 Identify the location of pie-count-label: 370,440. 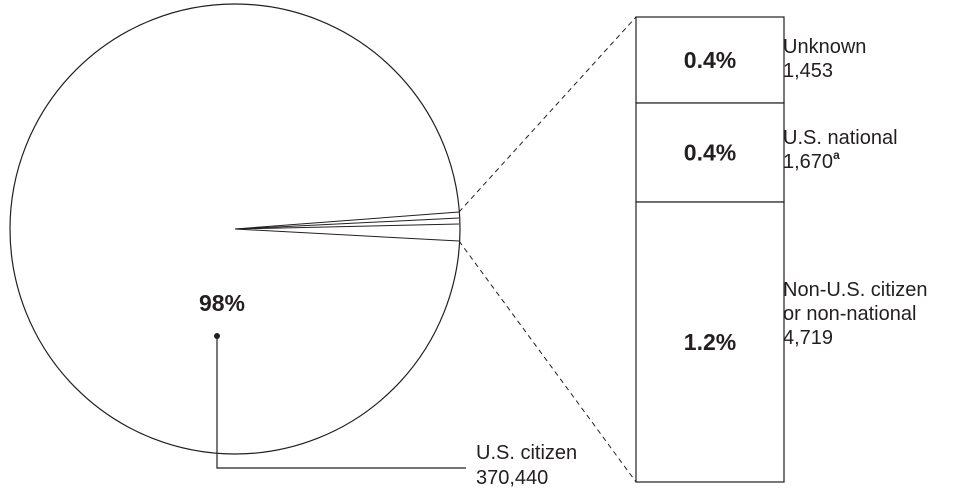
(512, 478).